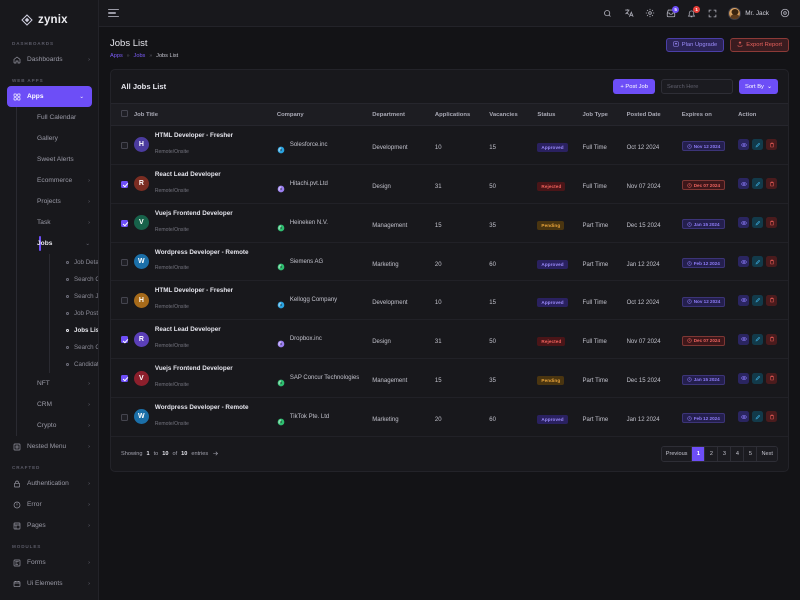  Describe the element at coordinates (205, 114) in the screenshot. I see `column-job-title: Job Title` at that location.